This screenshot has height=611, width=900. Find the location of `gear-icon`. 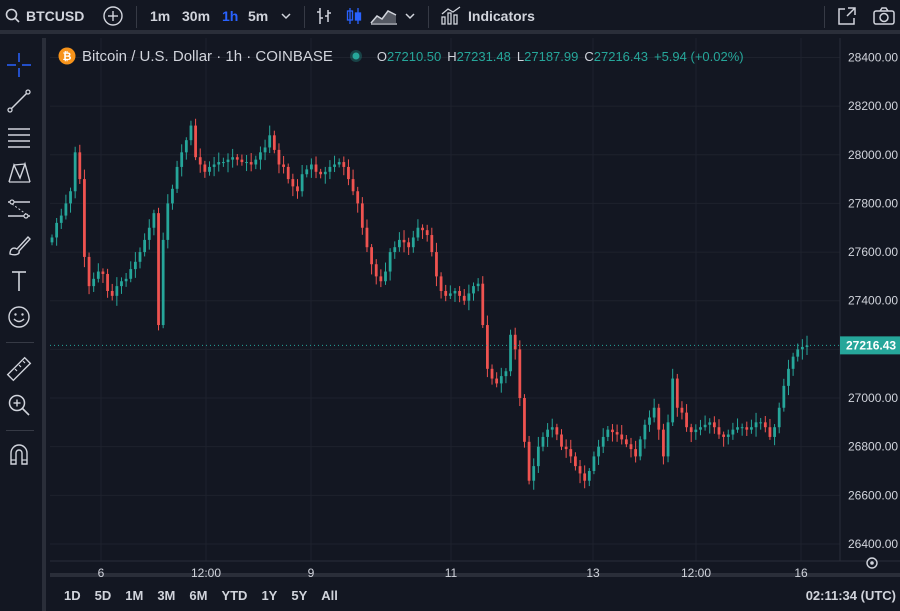

gear-icon is located at coordinates (872, 563).